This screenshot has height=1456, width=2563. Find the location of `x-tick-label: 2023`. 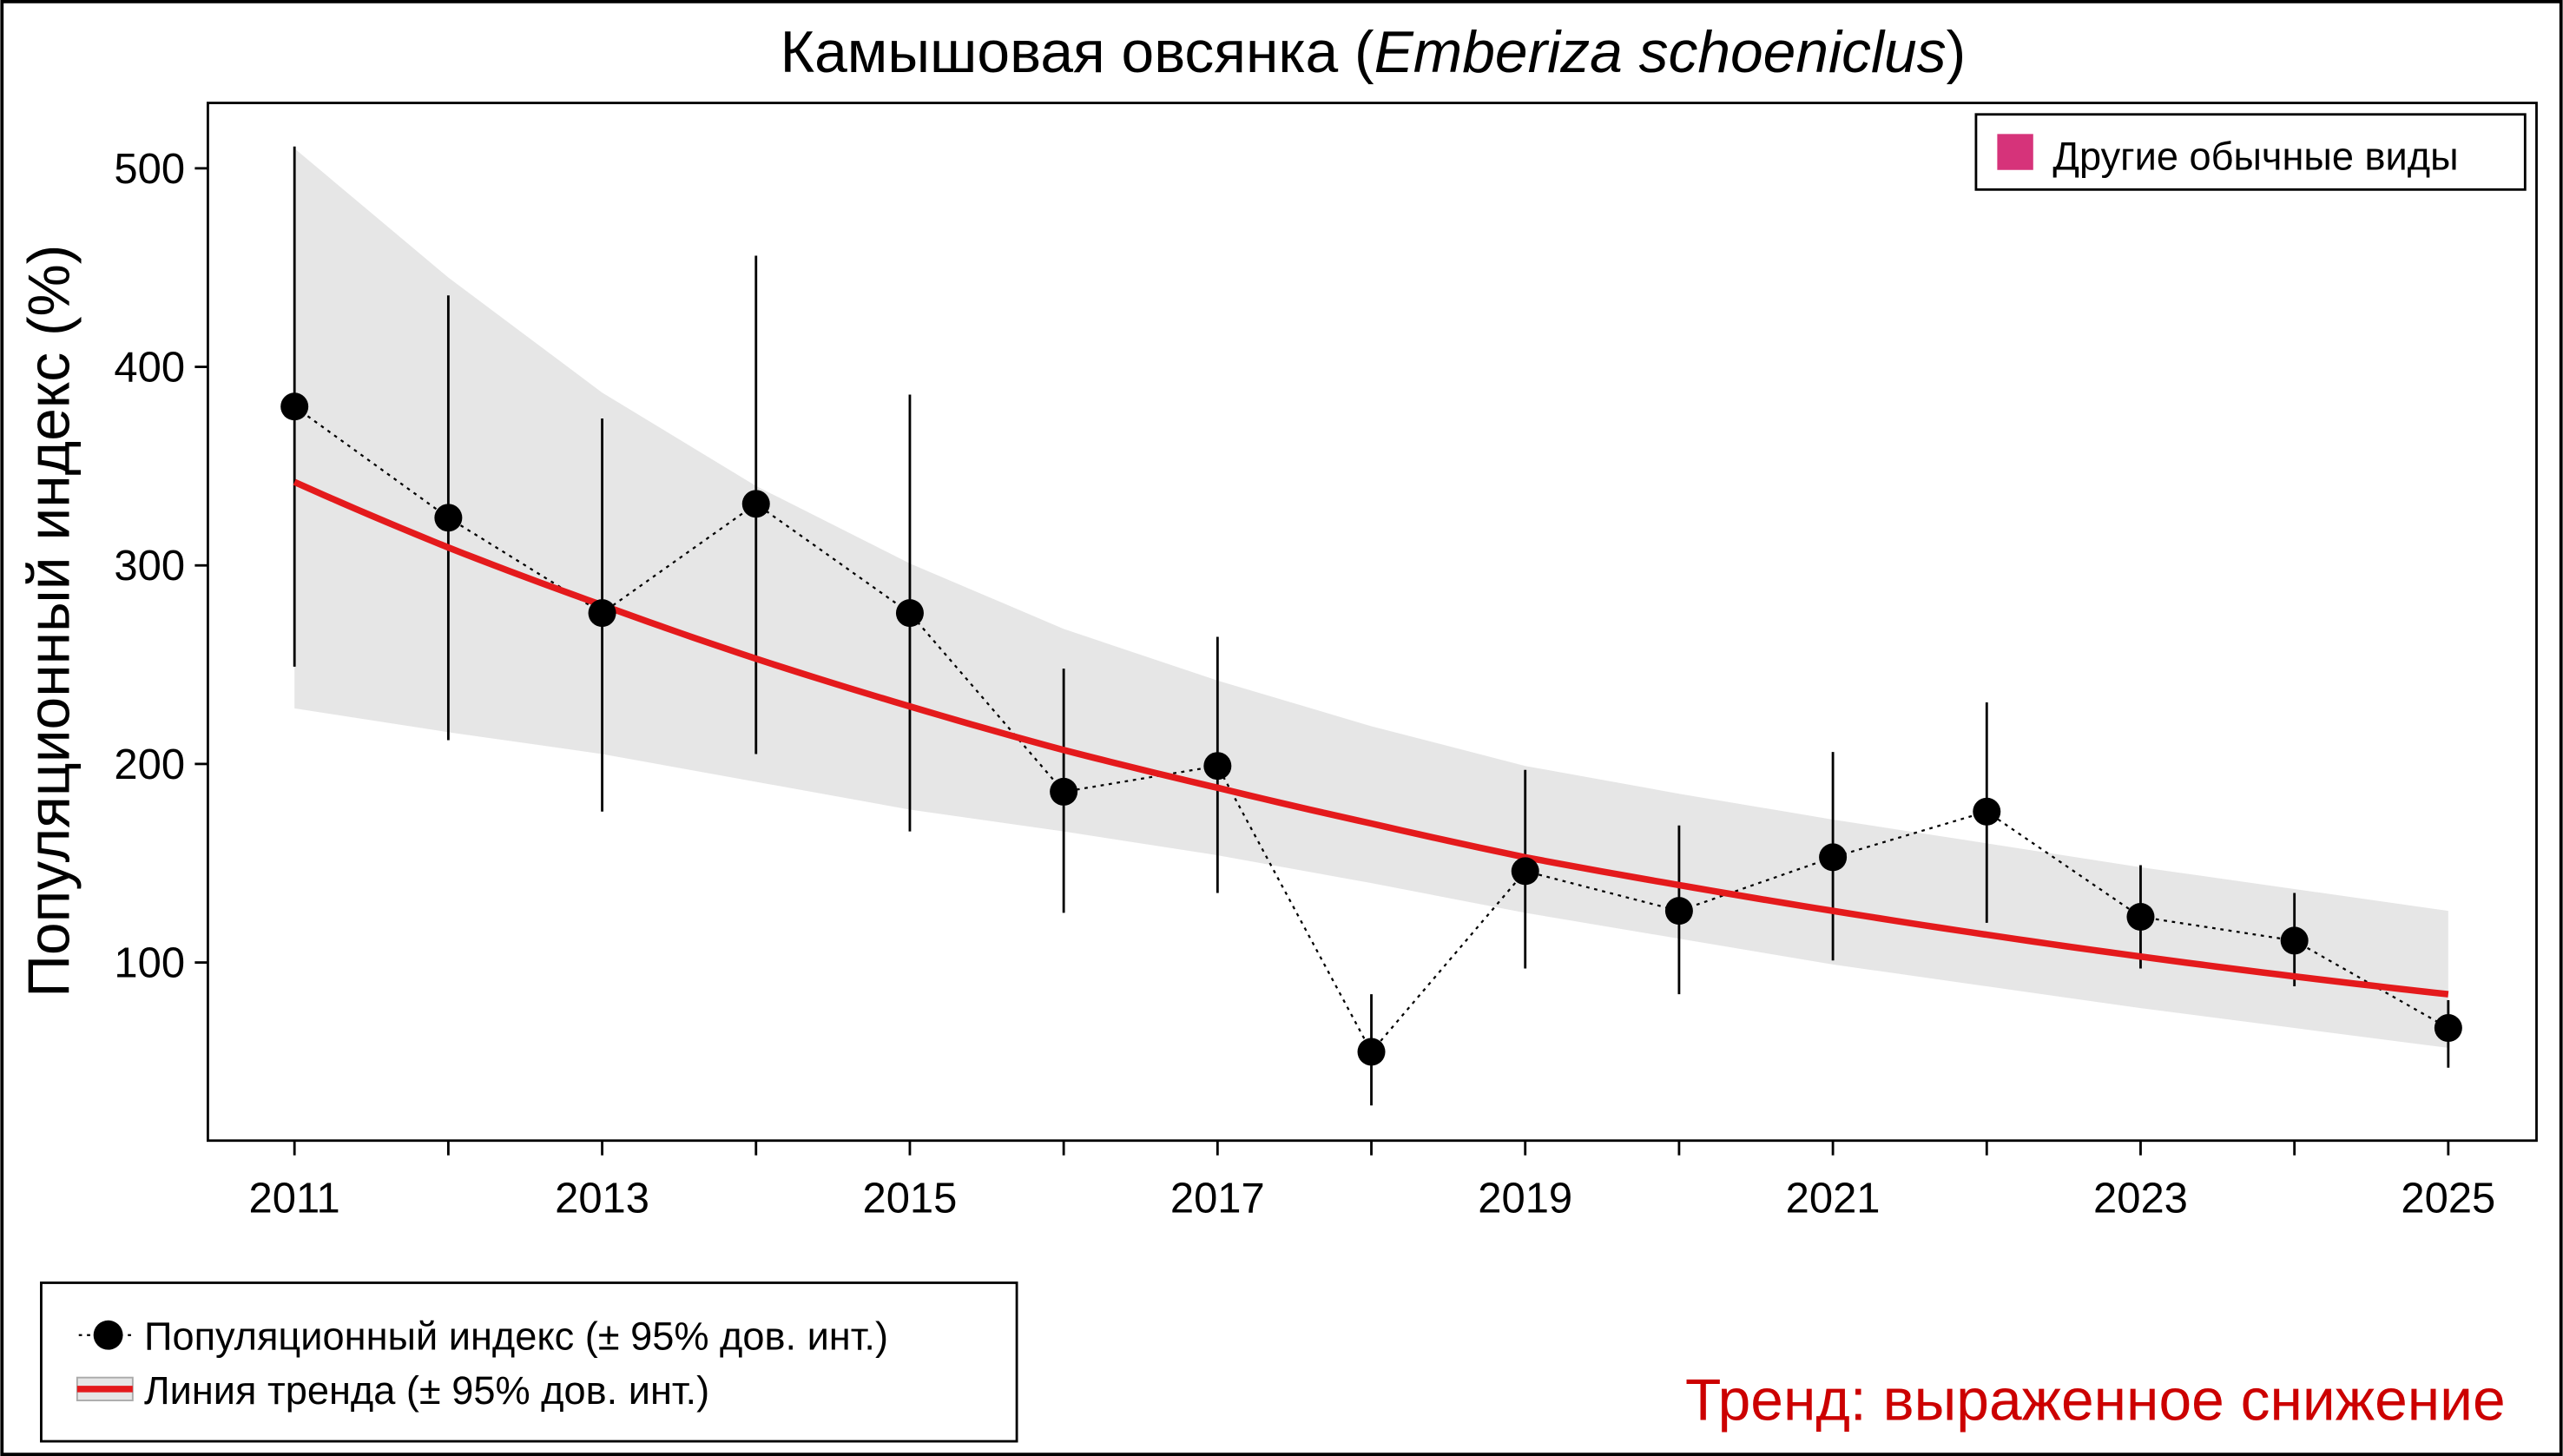

x-tick-label: 2023 is located at coordinates (2140, 1199).